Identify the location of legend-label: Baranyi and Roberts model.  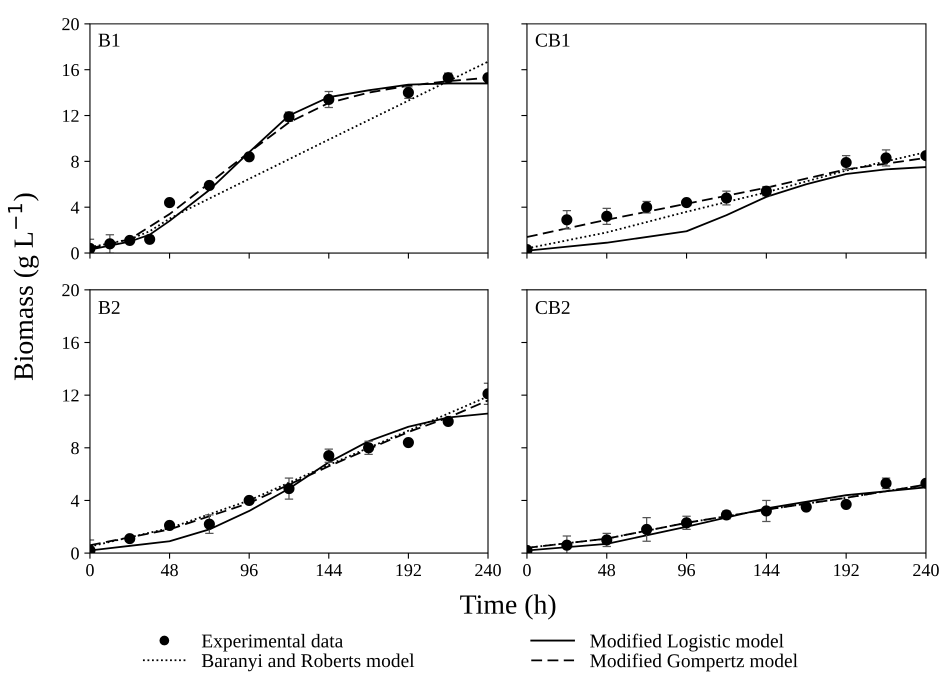
(308, 663).